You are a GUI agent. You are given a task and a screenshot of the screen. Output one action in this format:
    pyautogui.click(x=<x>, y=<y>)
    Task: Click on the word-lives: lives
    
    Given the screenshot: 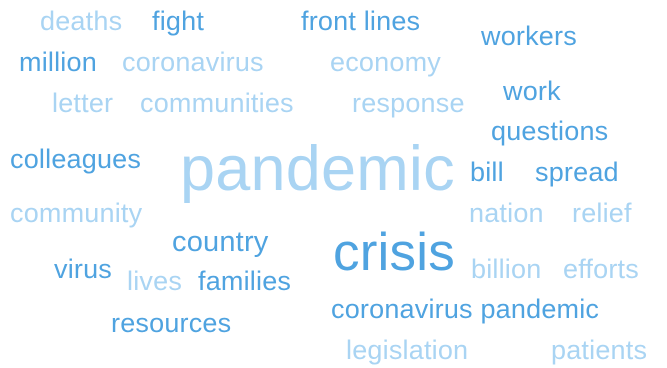 What is the action you would take?
    pyautogui.click(x=155, y=281)
    